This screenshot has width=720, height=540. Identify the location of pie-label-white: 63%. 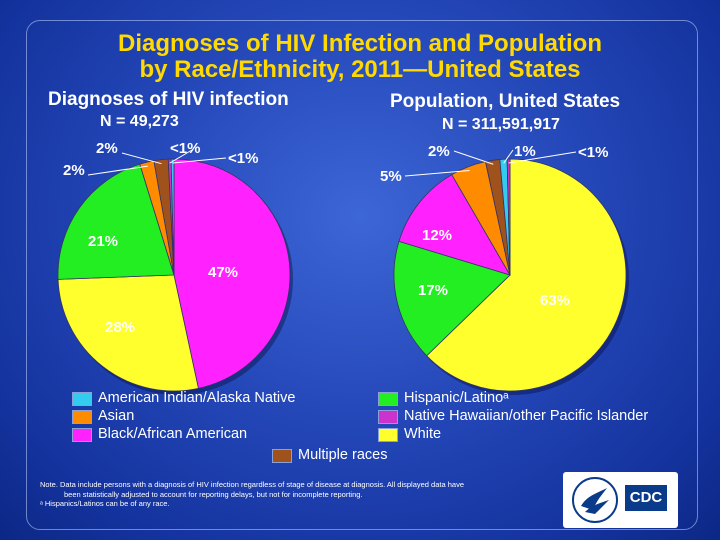
(555, 300).